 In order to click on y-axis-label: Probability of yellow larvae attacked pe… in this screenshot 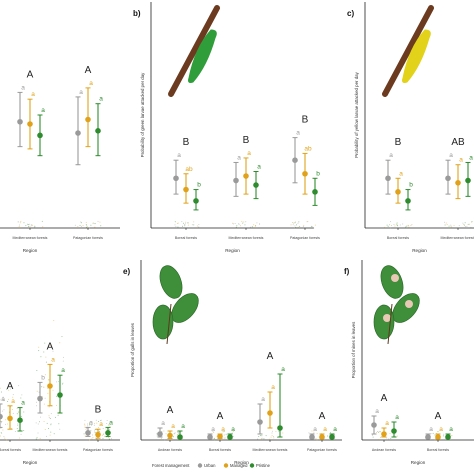, I will do `click(356, 114)`.